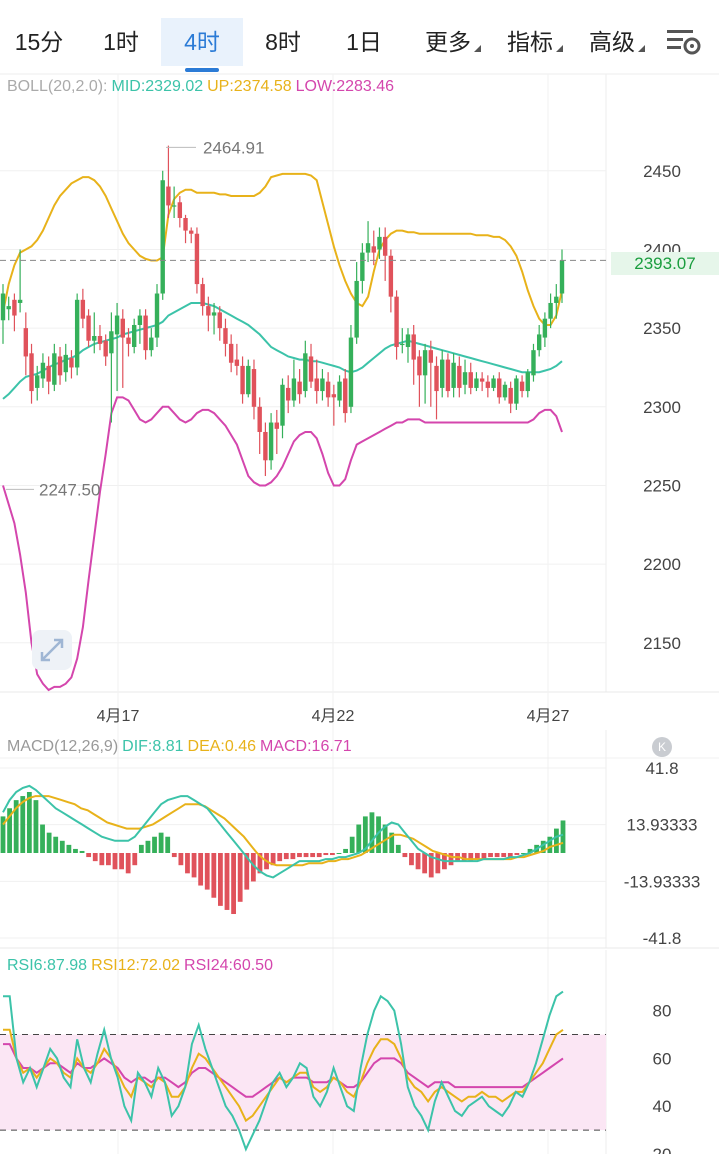 The image size is (719, 1154). What do you see at coordinates (612, 42) in the screenshot?
I see `tab-label: 高级` at bounding box center [612, 42].